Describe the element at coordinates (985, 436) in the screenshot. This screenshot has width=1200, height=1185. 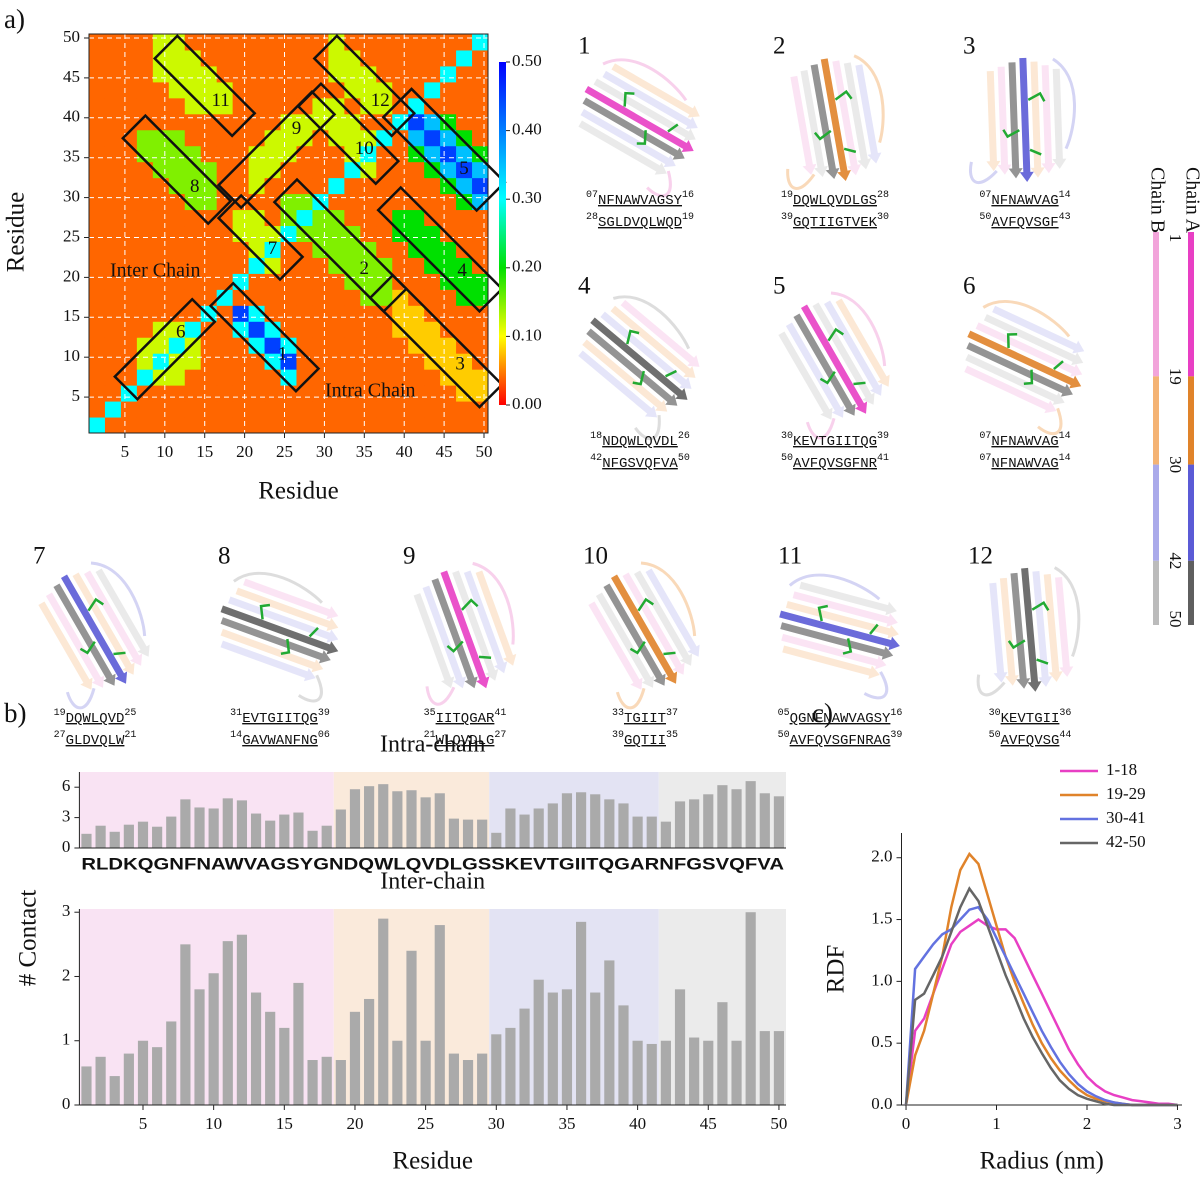
I see `residue-start: 07` at that location.